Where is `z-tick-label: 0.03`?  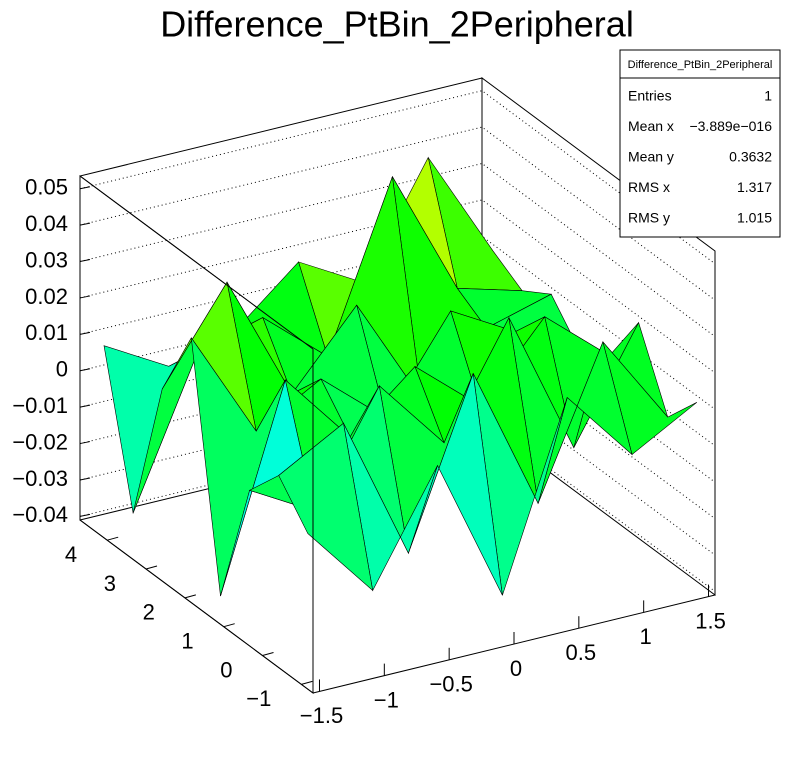
z-tick-label: 0.03 is located at coordinates (46, 259).